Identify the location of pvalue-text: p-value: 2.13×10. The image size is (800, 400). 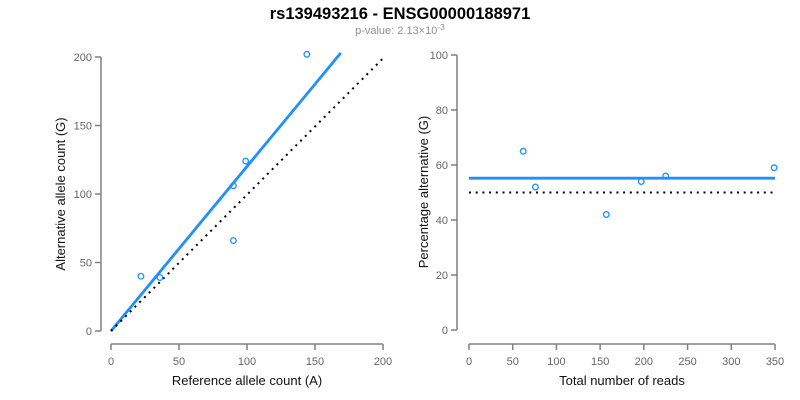
(396, 31).